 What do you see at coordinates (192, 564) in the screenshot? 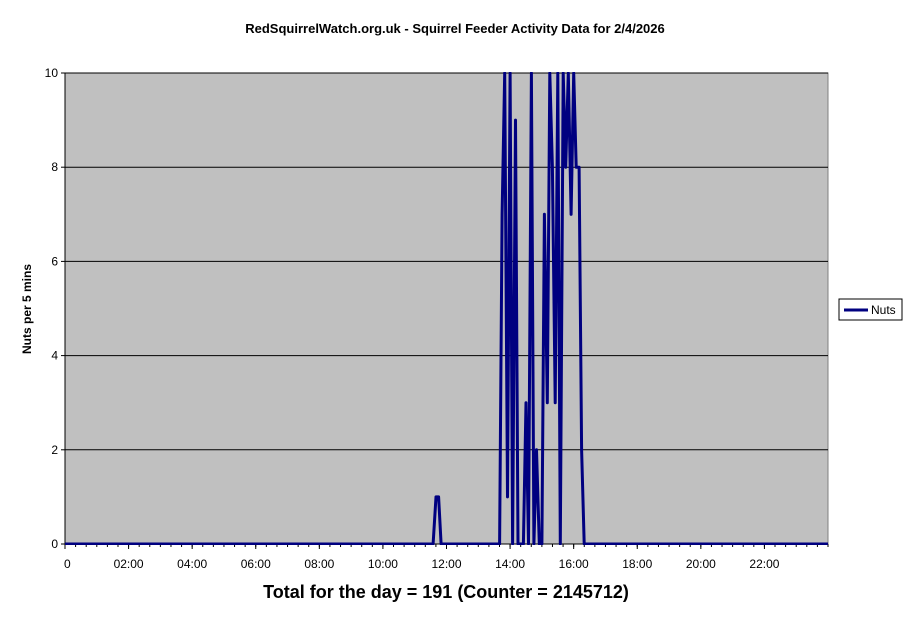
I see `x-tick-label: 04:00` at bounding box center [192, 564].